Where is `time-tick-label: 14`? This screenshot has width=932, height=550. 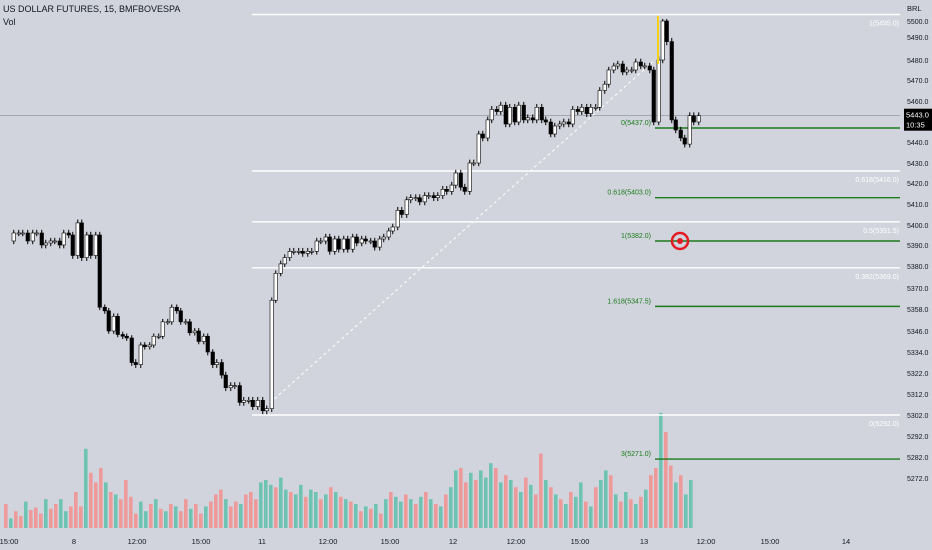
time-tick-label: 14 is located at coordinates (846, 541).